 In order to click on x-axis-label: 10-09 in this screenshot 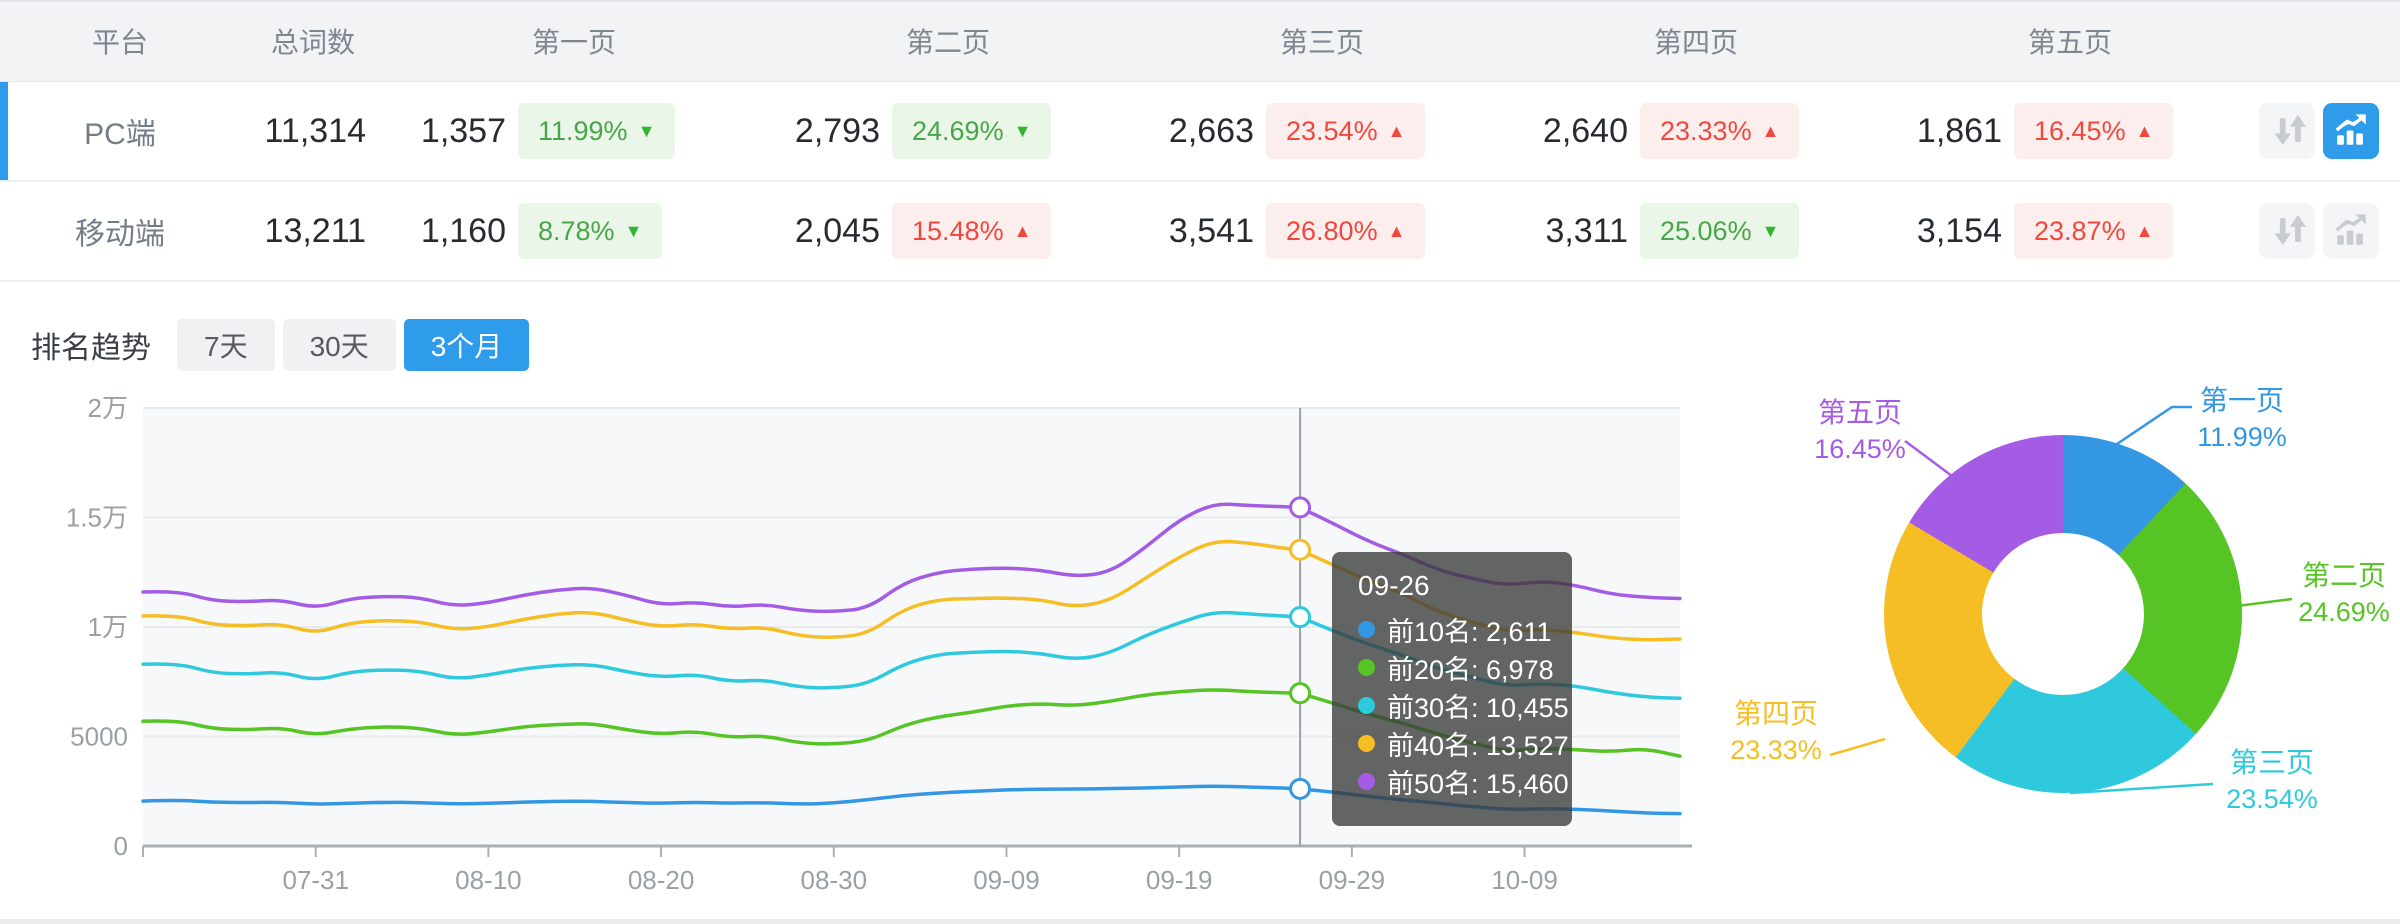, I will do `click(1524, 880)`.